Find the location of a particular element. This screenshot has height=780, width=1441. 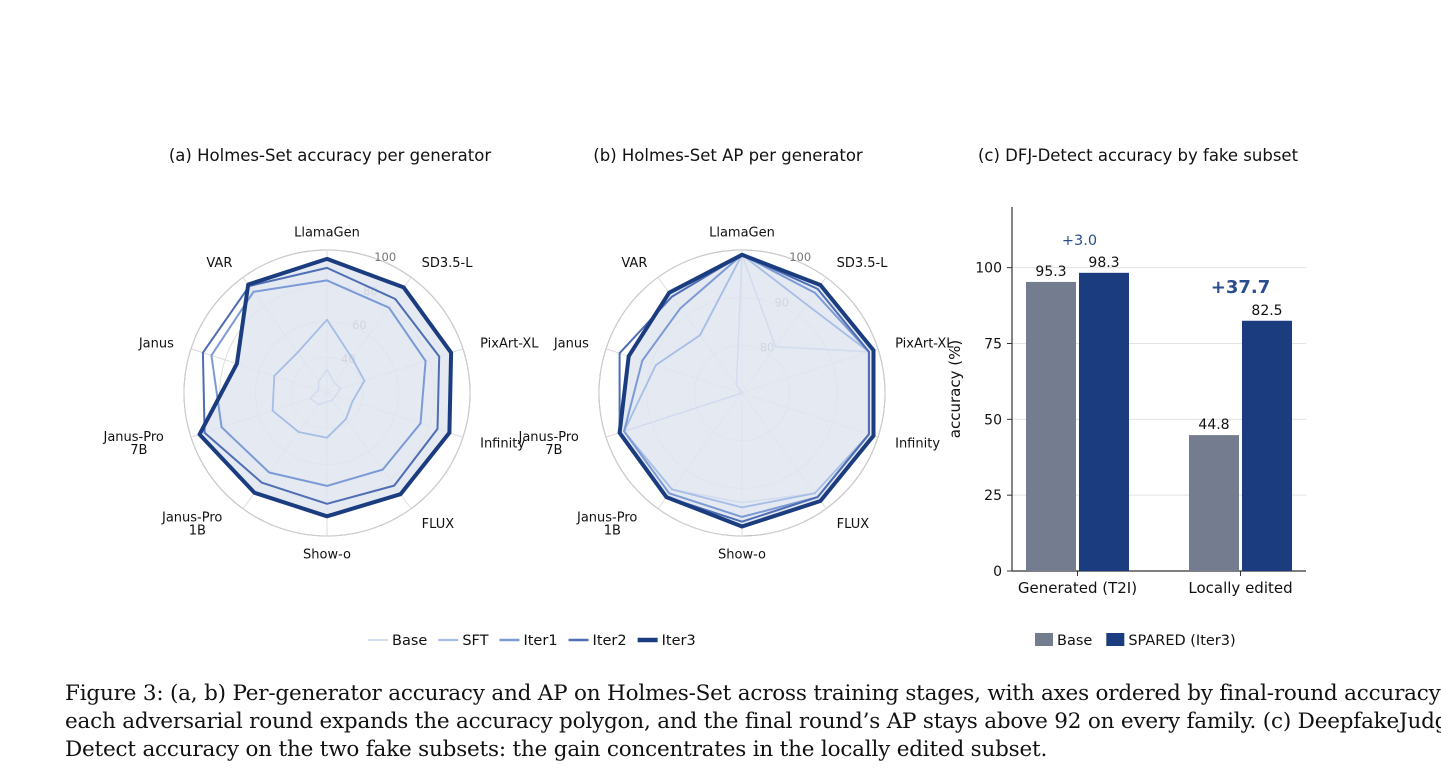

bar-delta-annotation: +3.0 is located at coordinates (1079, 241).